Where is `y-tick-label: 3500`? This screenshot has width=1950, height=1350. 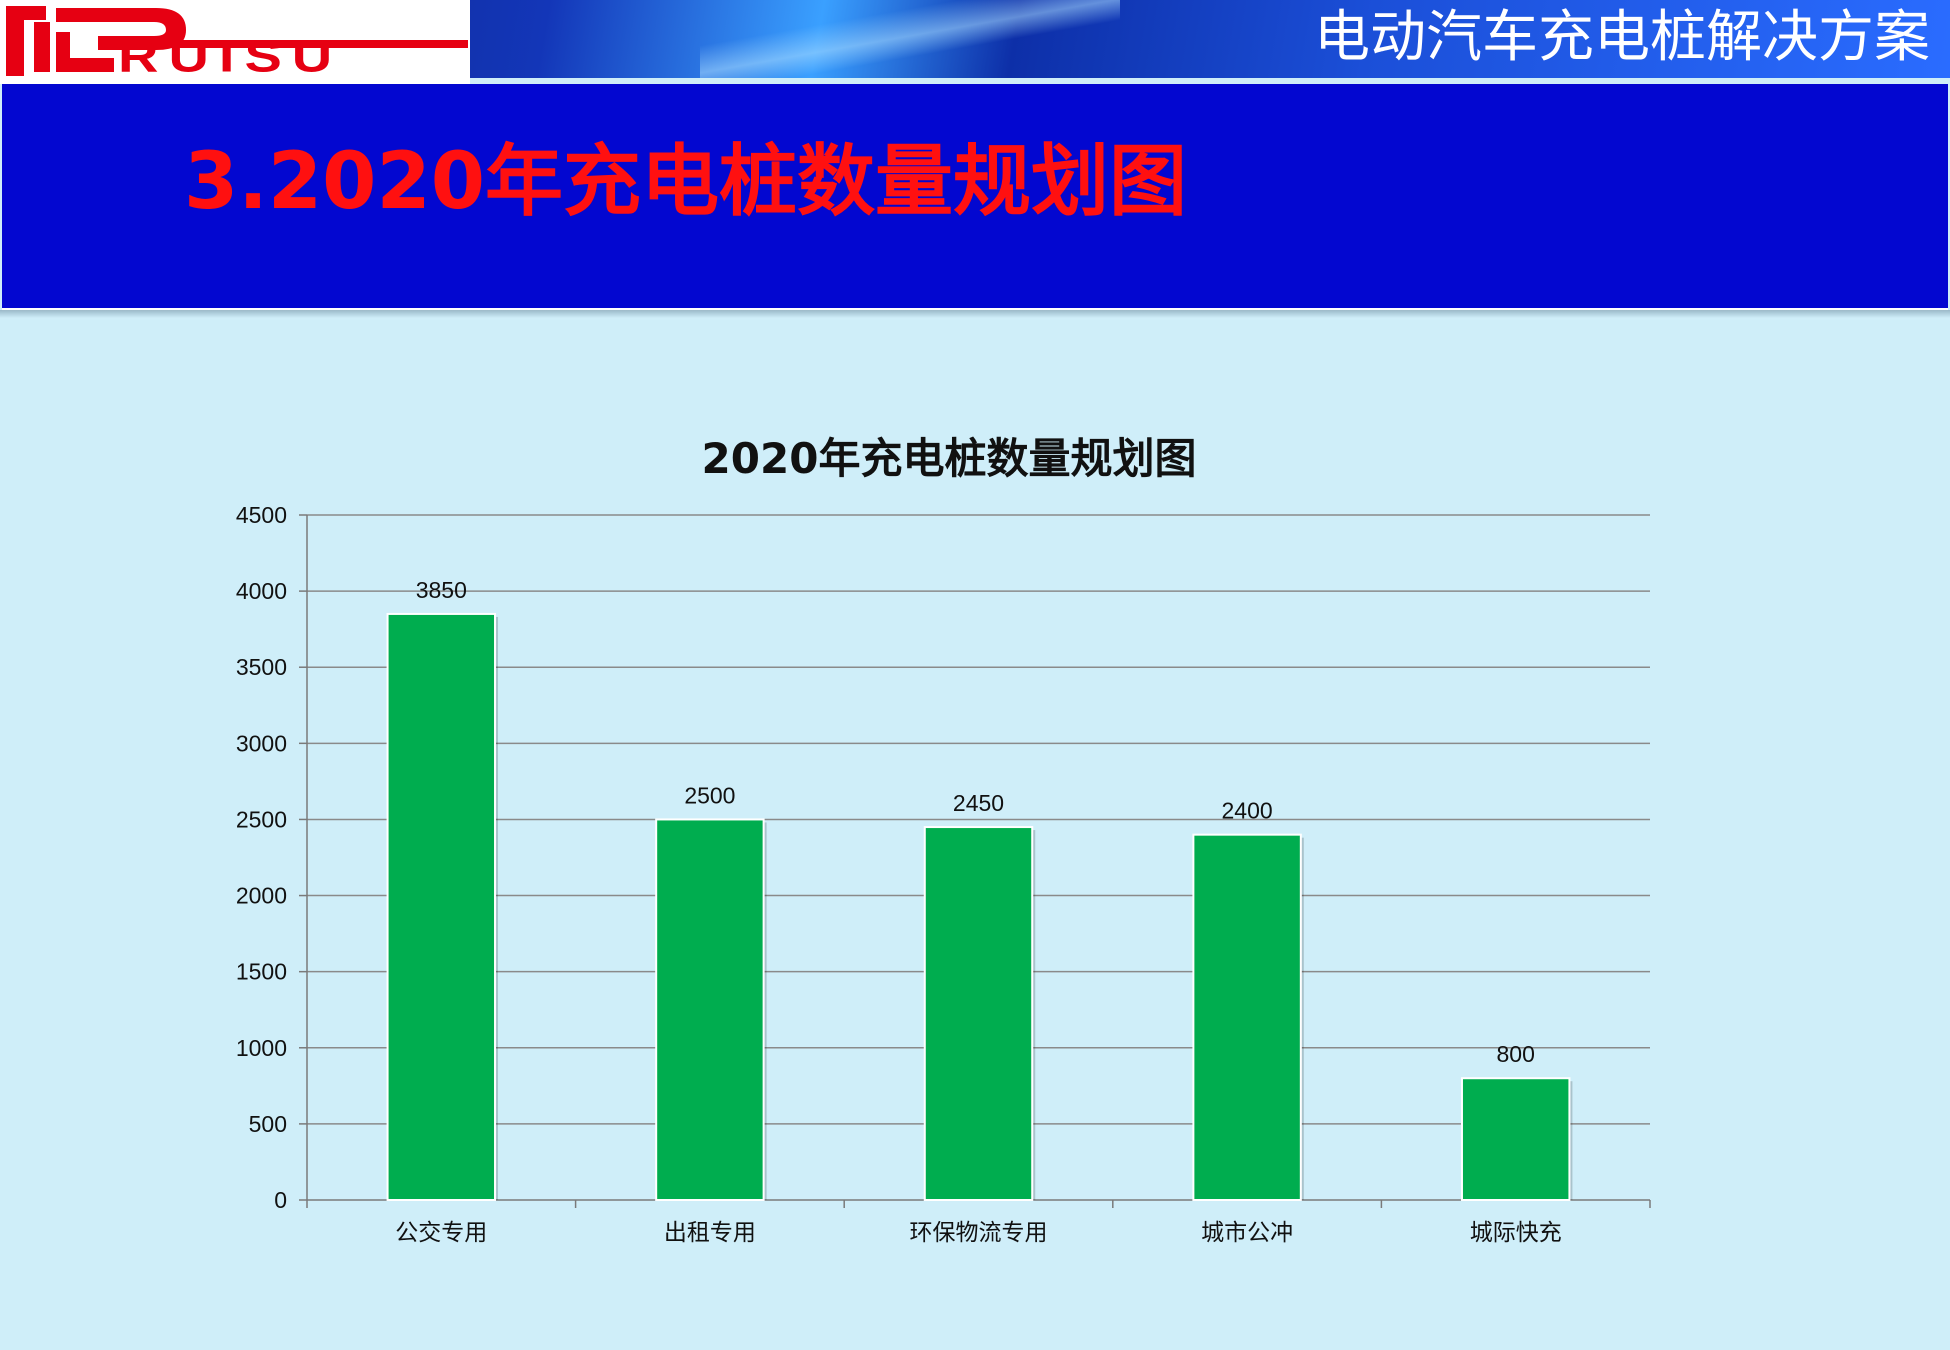
y-tick-label: 3500 is located at coordinates (261, 667).